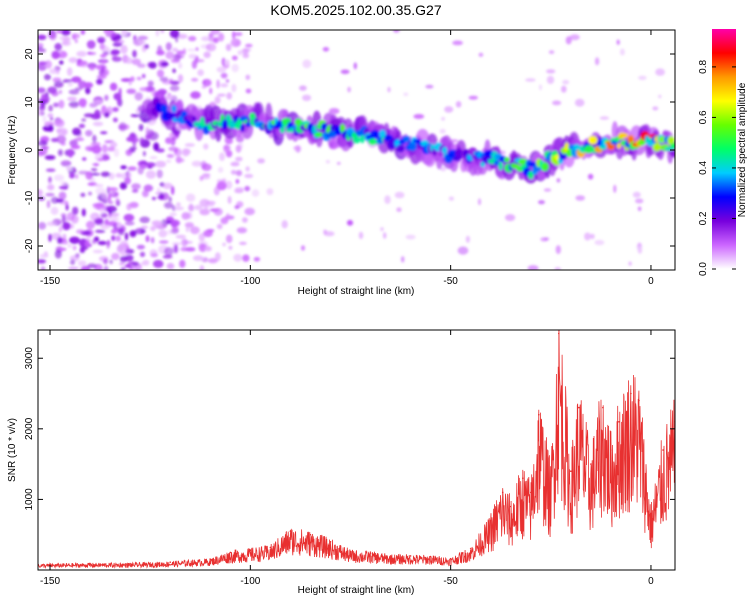 This screenshot has height=600, width=750. I want to click on y-tick-label: -10, so click(29, 197).